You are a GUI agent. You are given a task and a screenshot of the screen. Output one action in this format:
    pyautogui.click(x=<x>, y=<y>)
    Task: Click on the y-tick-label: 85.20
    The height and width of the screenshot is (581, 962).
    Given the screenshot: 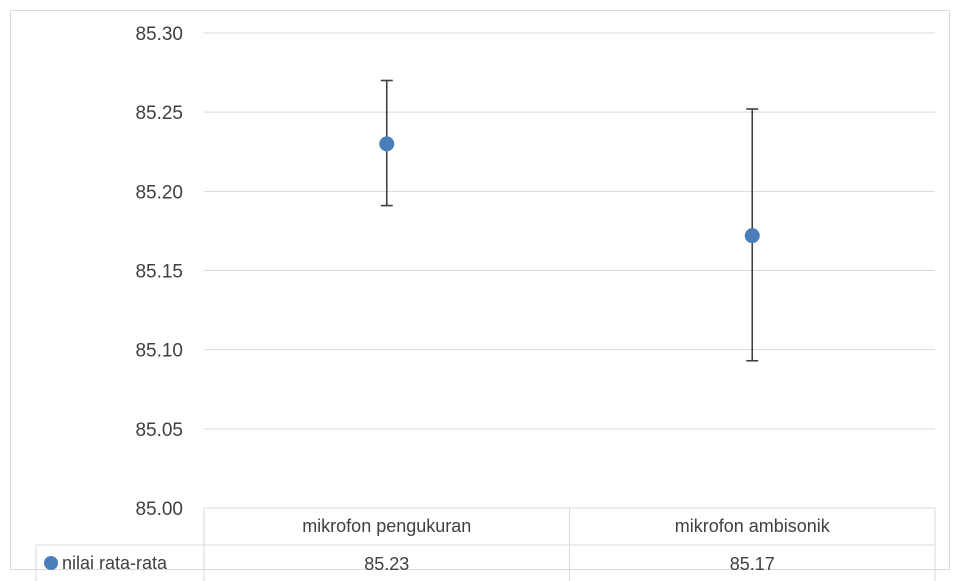 What is the action you would take?
    pyautogui.click(x=159, y=192)
    